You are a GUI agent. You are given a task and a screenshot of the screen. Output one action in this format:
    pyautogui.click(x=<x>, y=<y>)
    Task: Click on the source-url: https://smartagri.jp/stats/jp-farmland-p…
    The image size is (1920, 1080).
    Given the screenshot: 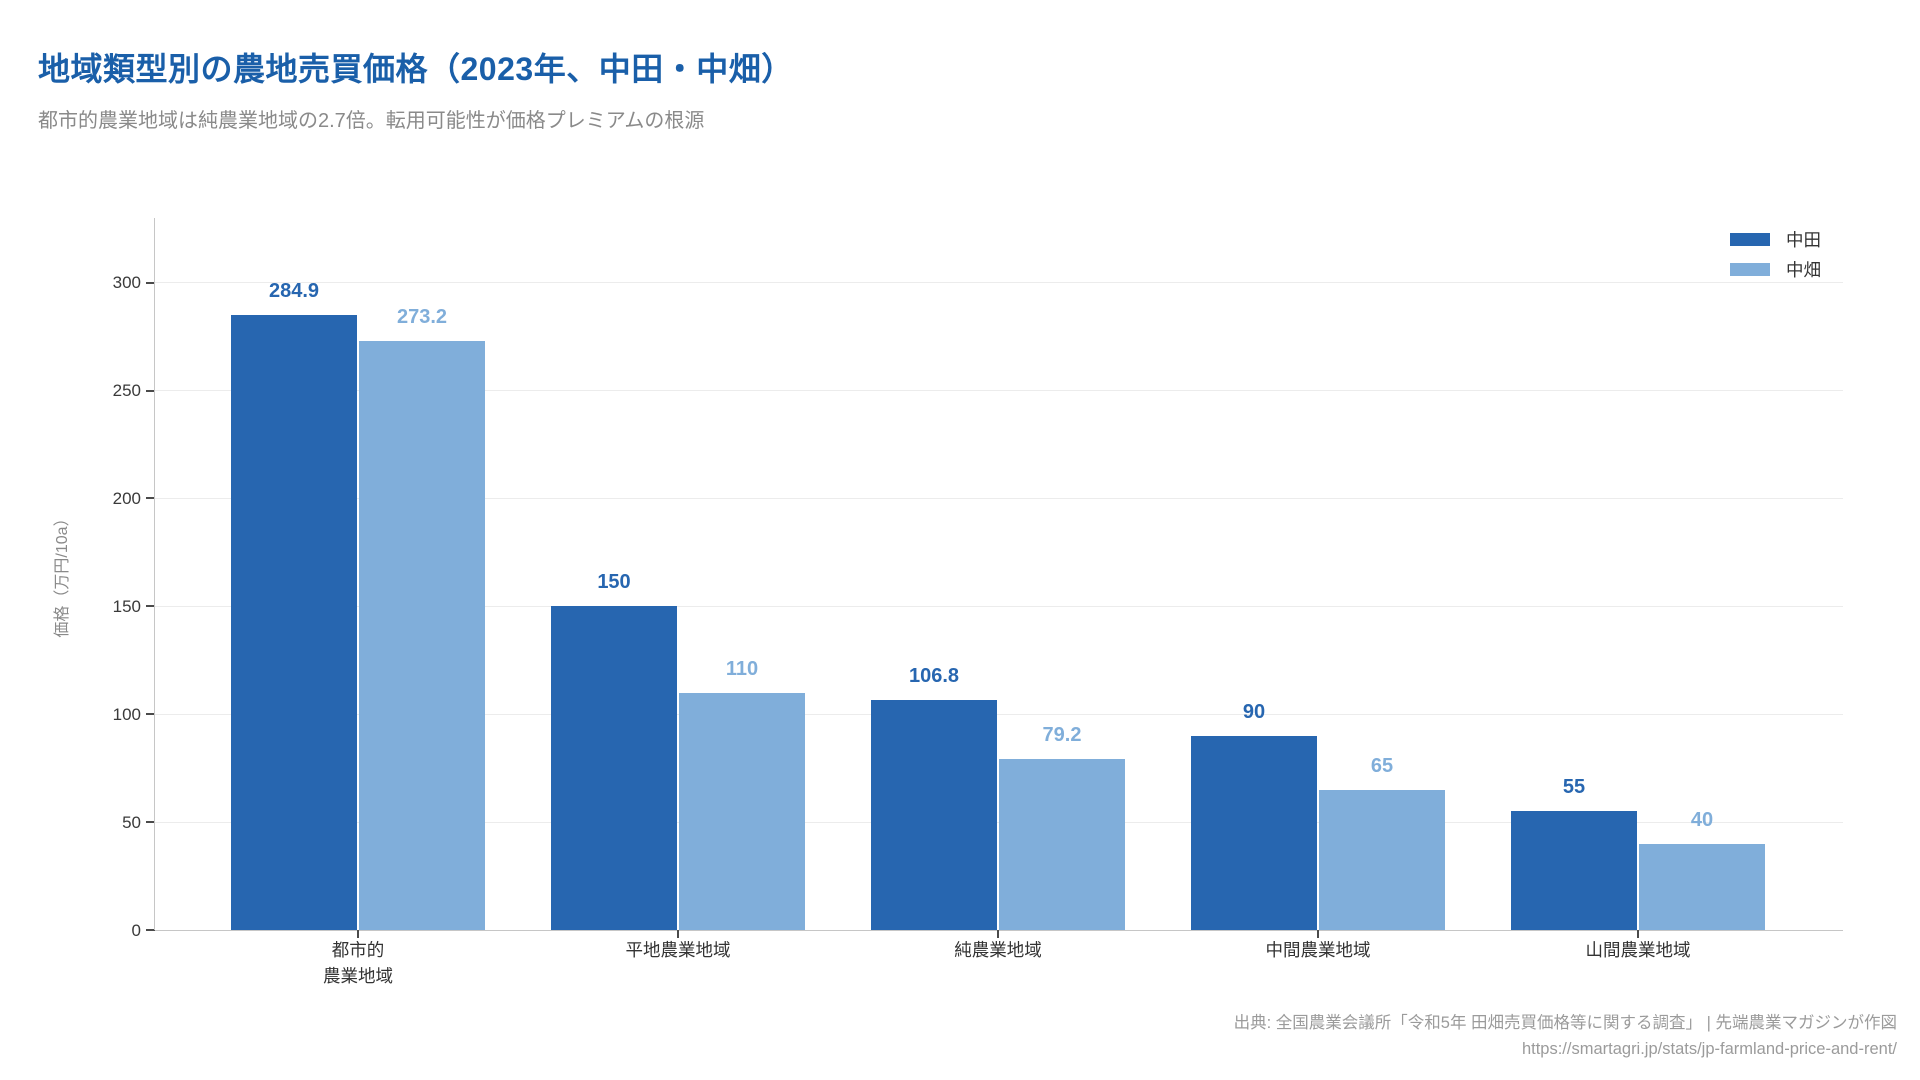 What is the action you would take?
    pyautogui.click(x=1709, y=1049)
    